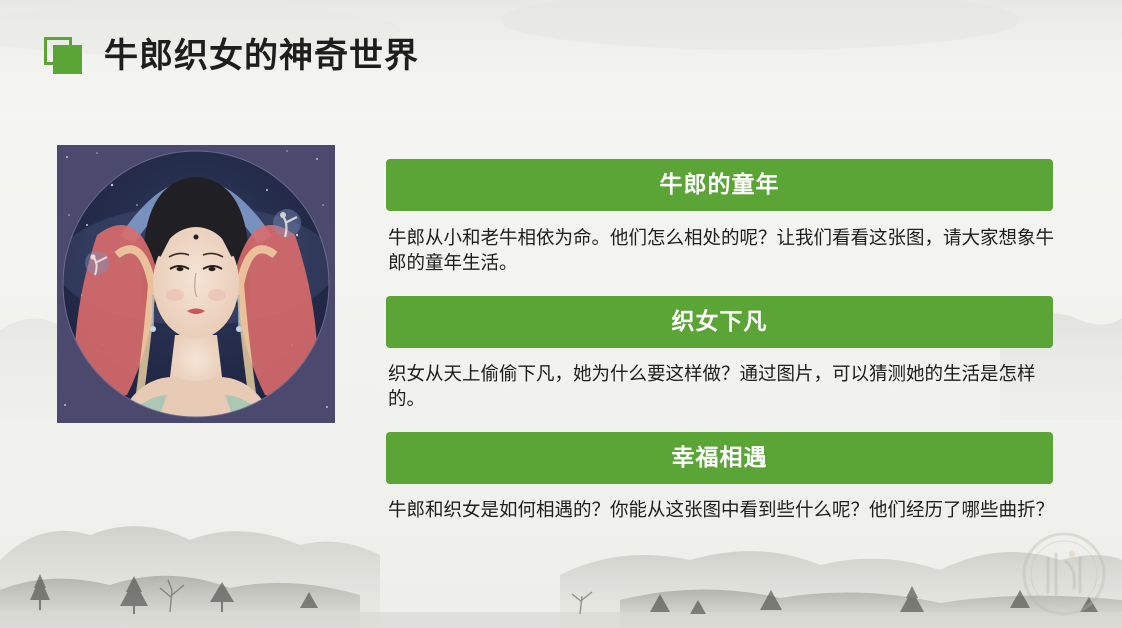 This screenshot has width=1122, height=628. Describe the element at coordinates (1064, 574) in the screenshot. I see `seal-watermark-icon` at that location.